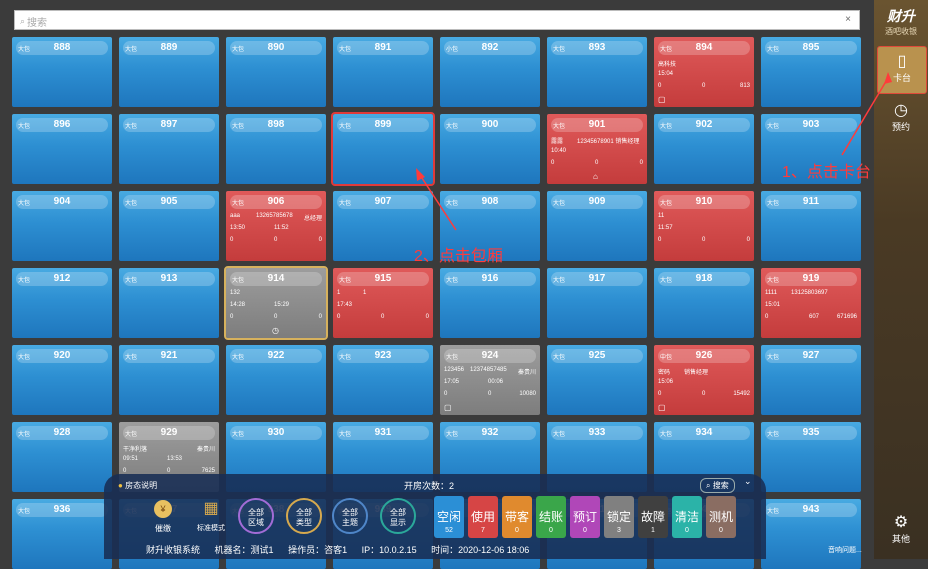 The height and width of the screenshot is (569, 928). I want to click on standard-mode-button: ▦ 标准模式, so click(211, 516).